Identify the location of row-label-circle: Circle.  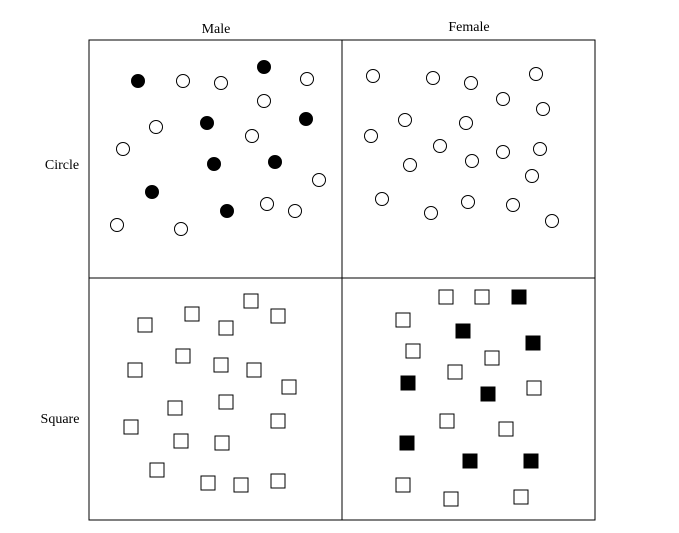
(62, 165).